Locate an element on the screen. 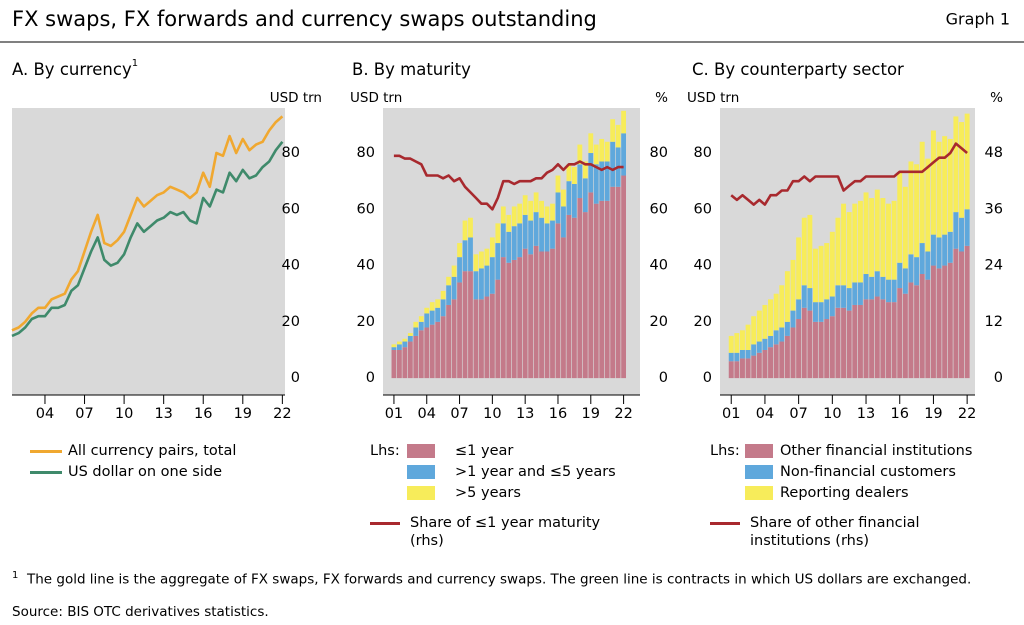 This screenshot has height=625, width=1024. y2-axis-label: % is located at coordinates (661, 98).